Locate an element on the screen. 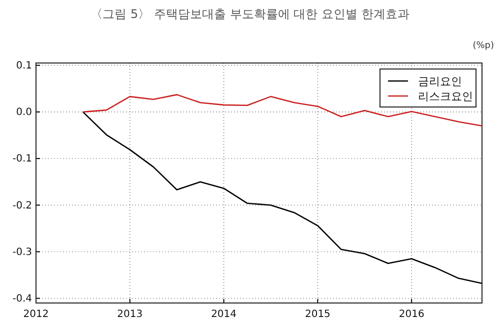  legend-label: 리스크요인 is located at coordinates (445, 96).